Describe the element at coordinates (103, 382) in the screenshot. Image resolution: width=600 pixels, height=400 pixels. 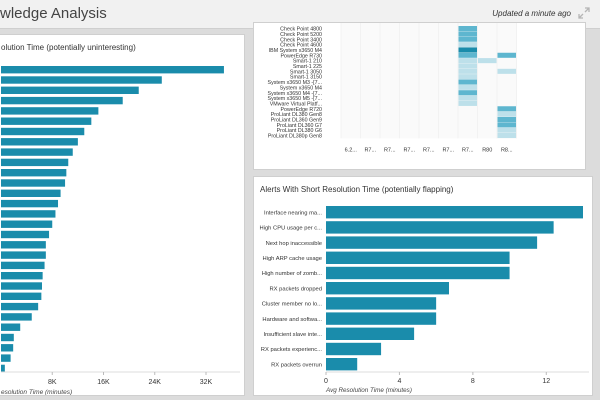
I see `long-resolution-tick-label: 16K` at that location.